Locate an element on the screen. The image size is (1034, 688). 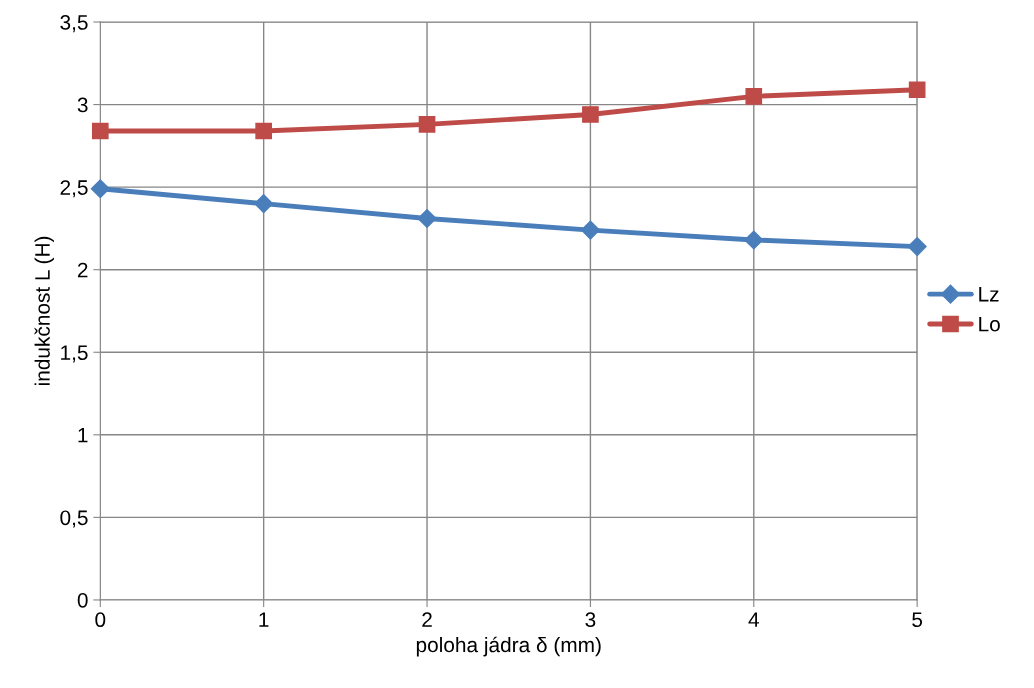
x-tick-label: 4 is located at coordinates (753, 619).